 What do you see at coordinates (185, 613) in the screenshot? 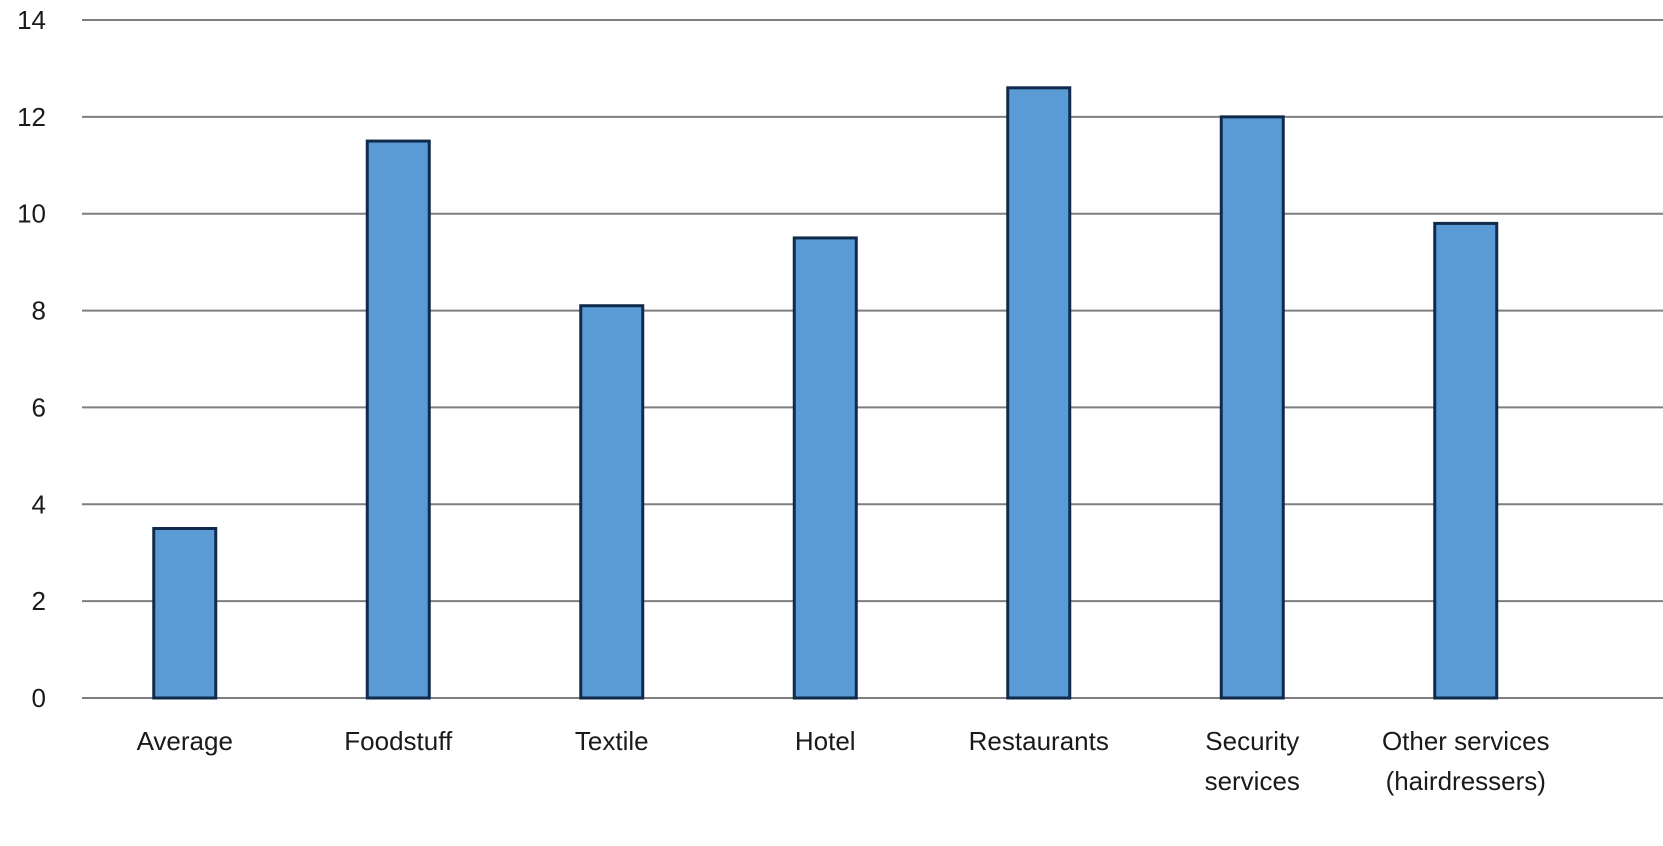
I see `bar-average` at bounding box center [185, 613].